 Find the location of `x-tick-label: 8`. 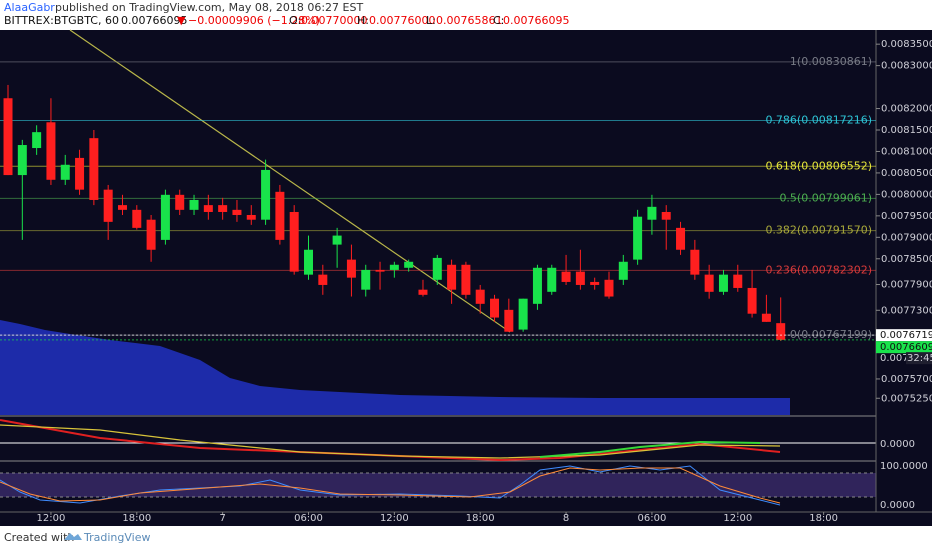

x-tick-label: 8 is located at coordinates (566, 518).